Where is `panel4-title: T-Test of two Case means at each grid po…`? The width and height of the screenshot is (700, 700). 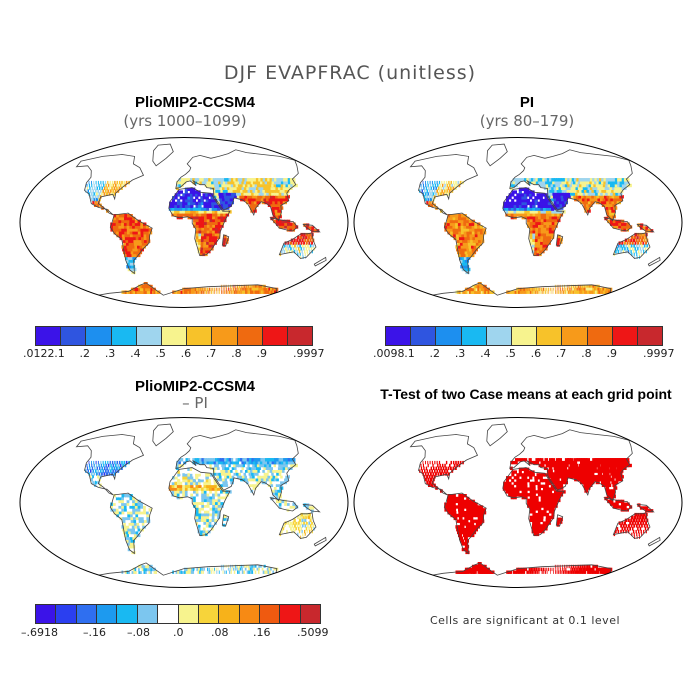 panel4-title: T-Test of two Case means at each grid po… is located at coordinates (526, 394).